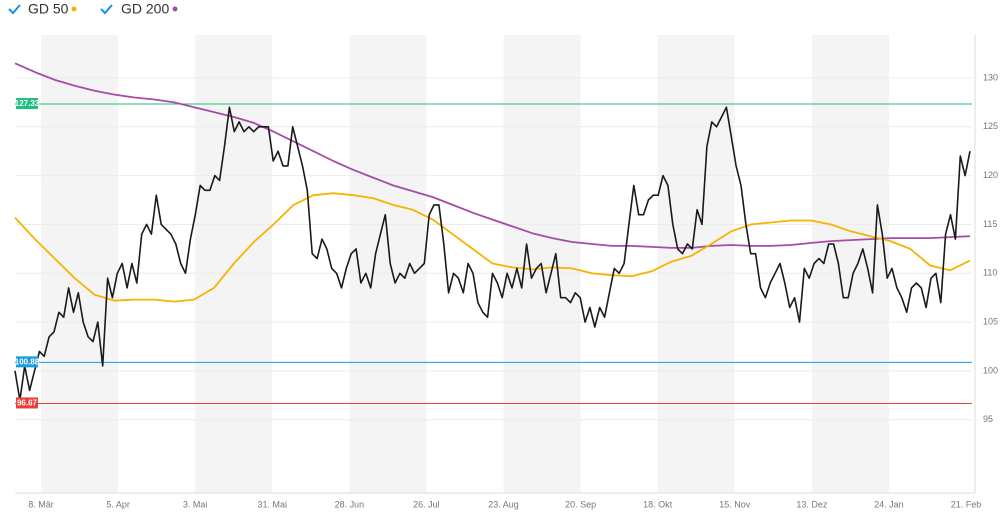 The height and width of the screenshot is (513, 1000). Describe the element at coordinates (990, 126) in the screenshot. I see `y-tick-label: 125` at that location.